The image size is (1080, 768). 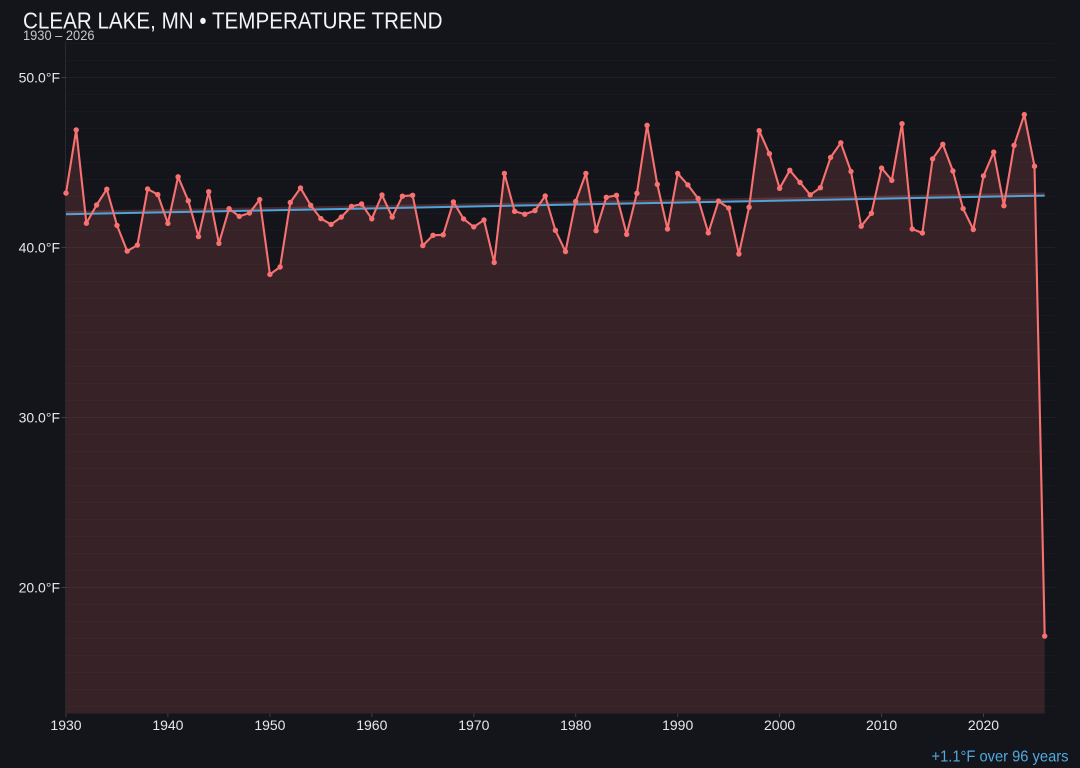 I want to click on svg-text: 2000, so click(x=779, y=725).